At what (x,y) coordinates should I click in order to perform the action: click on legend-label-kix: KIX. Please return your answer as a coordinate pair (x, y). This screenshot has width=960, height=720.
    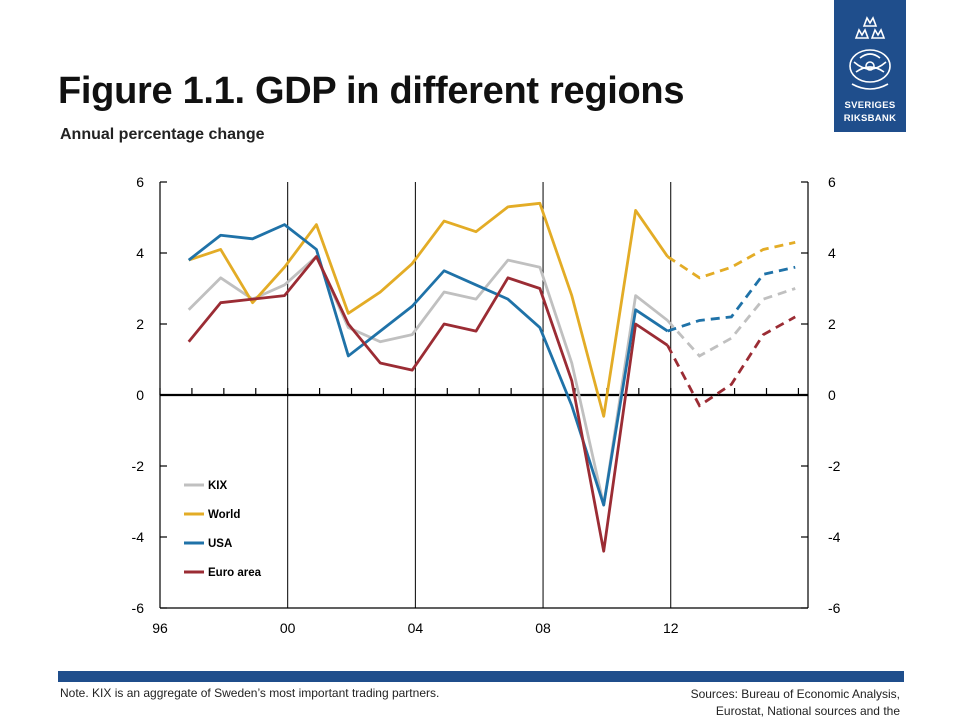
    Looking at the image, I should click on (218, 486).